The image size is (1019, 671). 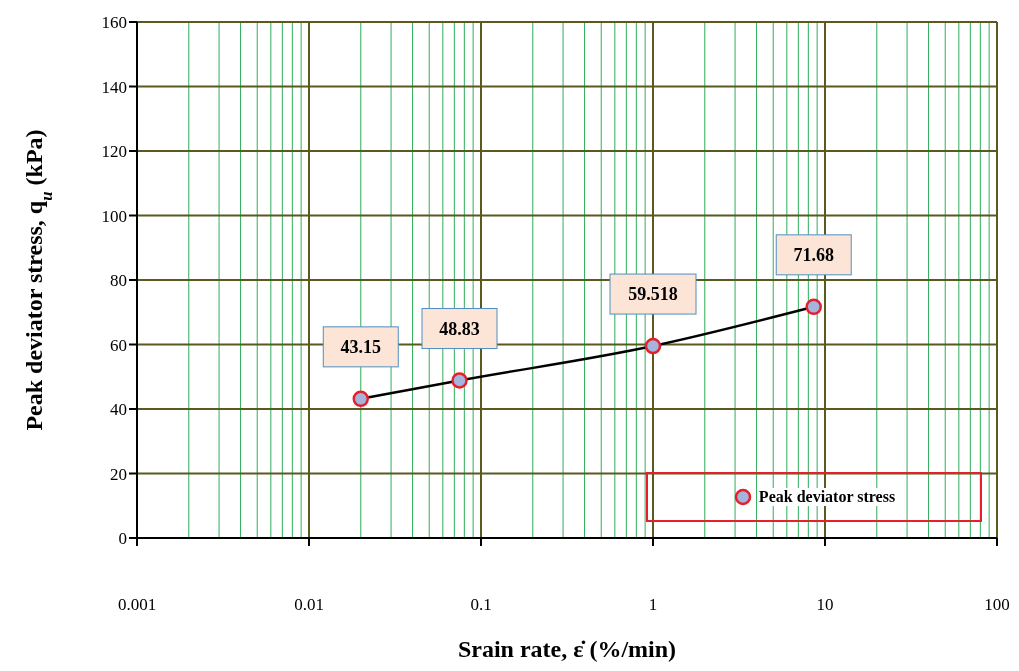 What do you see at coordinates (114, 152) in the screenshot?
I see `y-tick-label: 120` at bounding box center [114, 152].